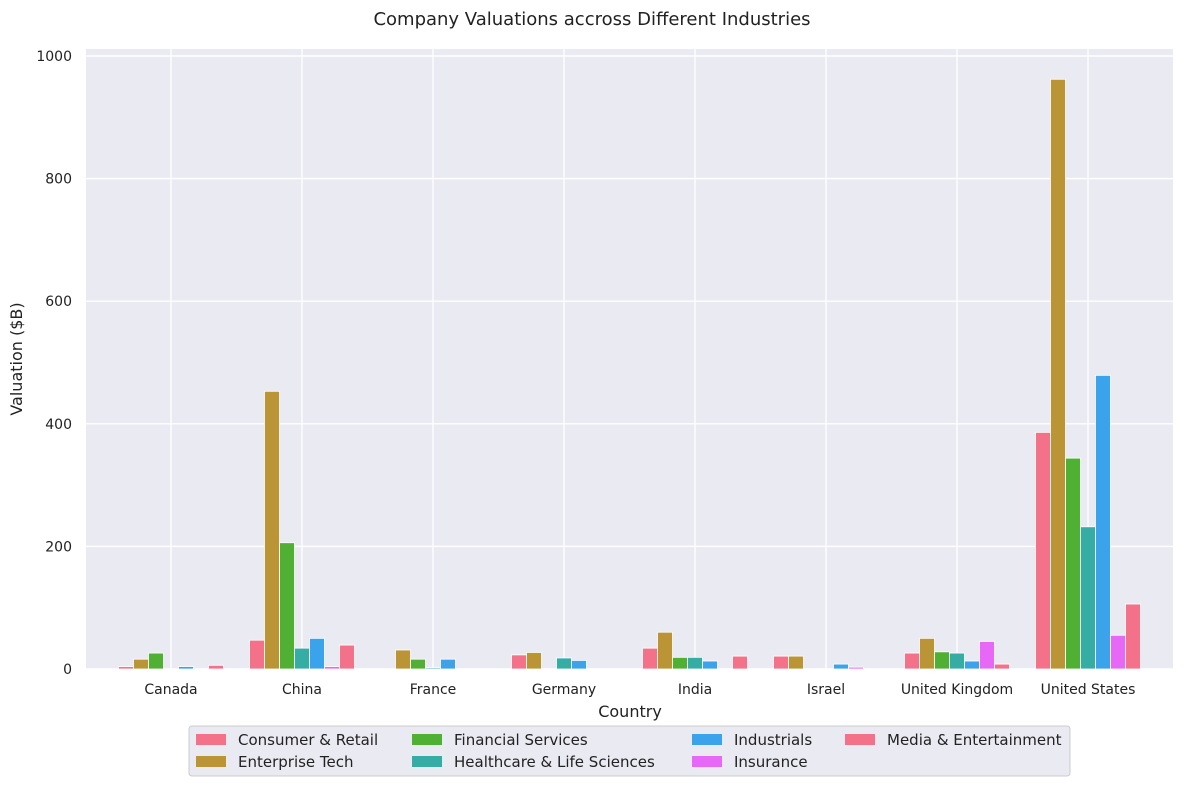 This screenshot has width=1184, height=786. Describe the element at coordinates (58, 302) in the screenshot. I see `y-tick-label: 600` at that location.